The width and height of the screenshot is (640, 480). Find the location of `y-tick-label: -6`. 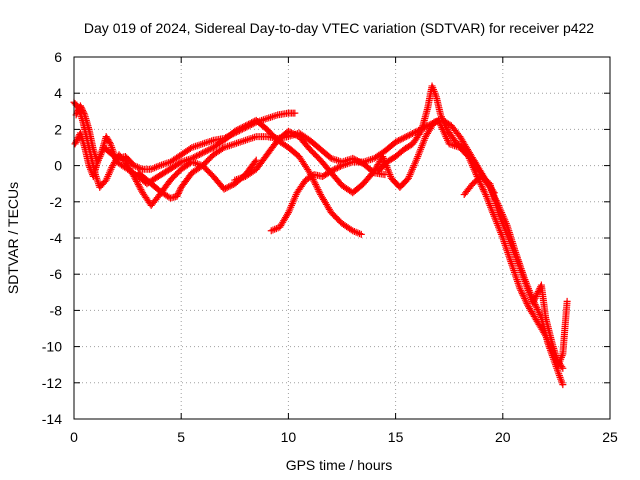

y-tick-label: -6 is located at coordinates (56, 274).